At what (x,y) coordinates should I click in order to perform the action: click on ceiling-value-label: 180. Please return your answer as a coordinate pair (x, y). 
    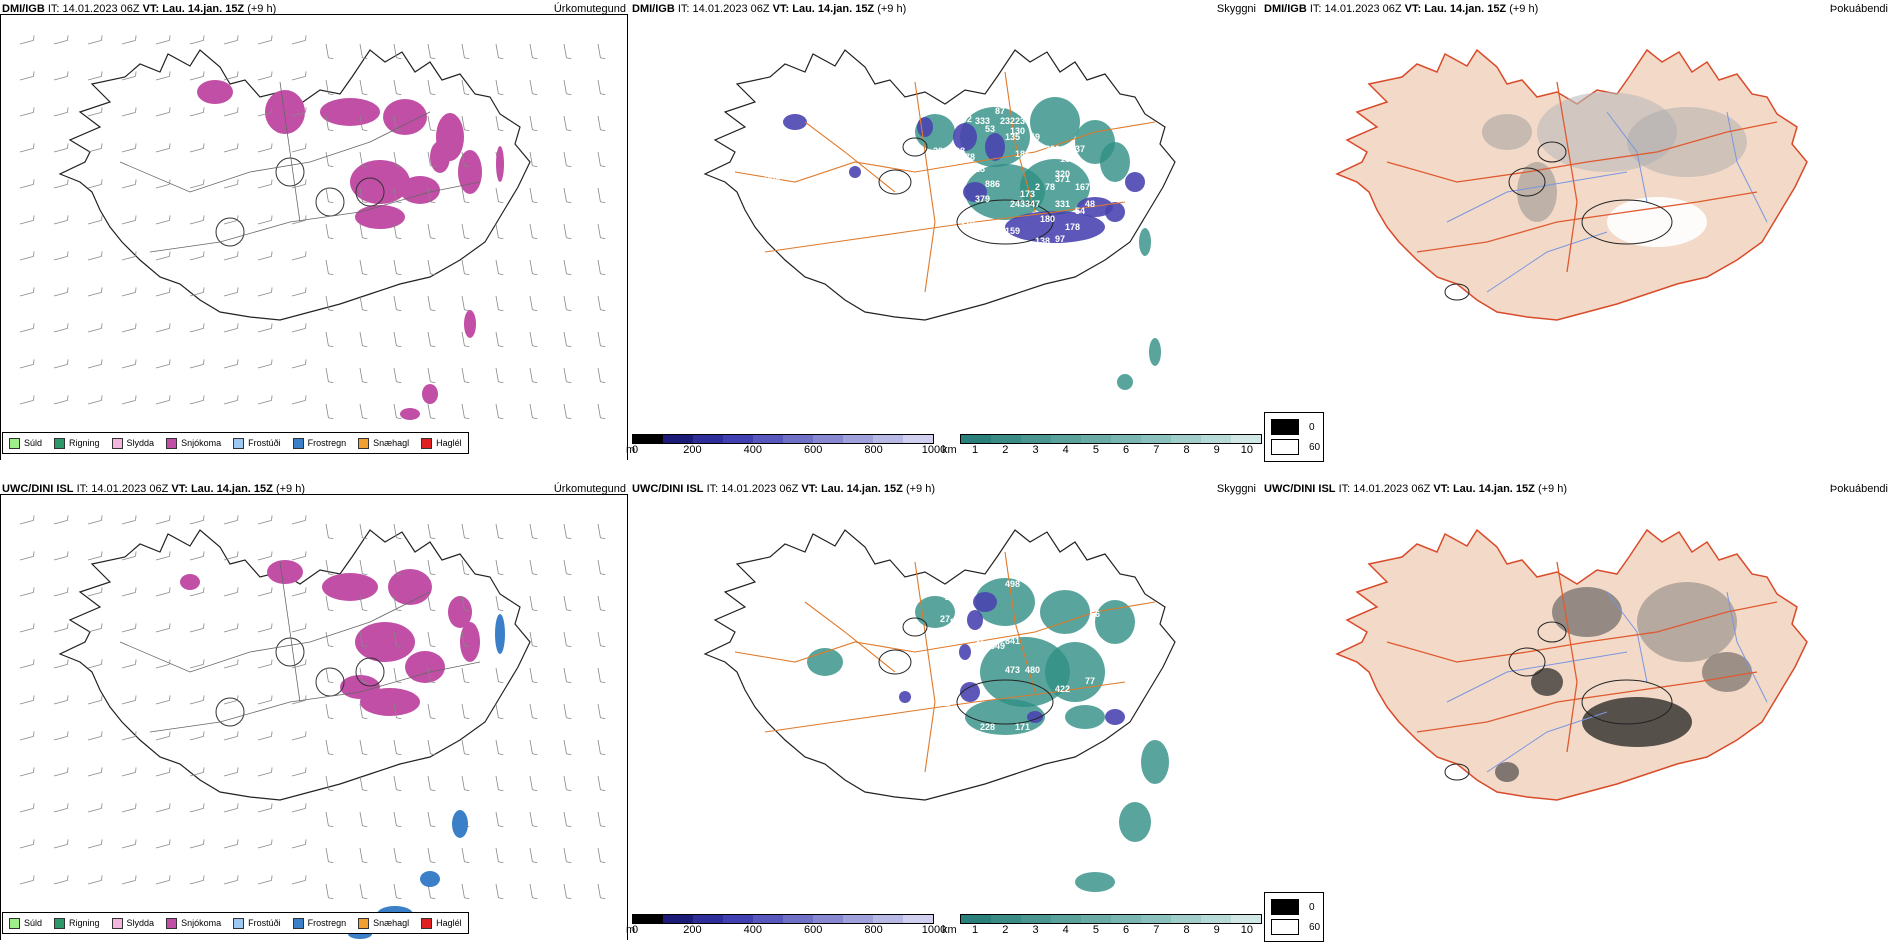
    Looking at the image, I should click on (1047, 219).